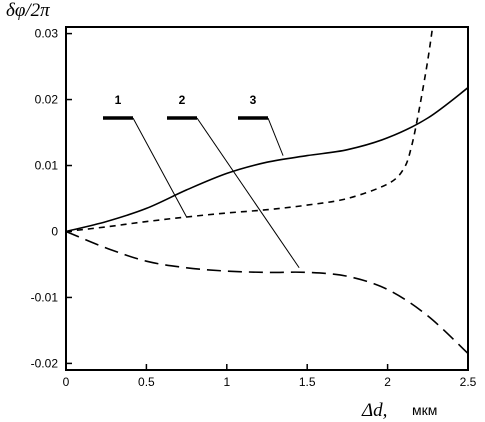  I want to click on y-tick-label: 0.02, so click(47, 100).